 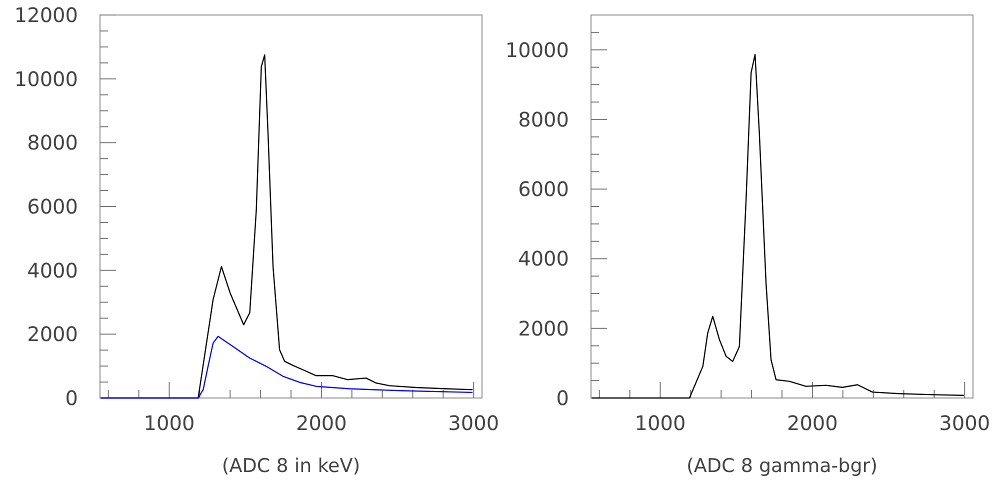 What do you see at coordinates (291, 466) in the screenshot?
I see `x-axis-title: (ADC 8 in keV)` at bounding box center [291, 466].